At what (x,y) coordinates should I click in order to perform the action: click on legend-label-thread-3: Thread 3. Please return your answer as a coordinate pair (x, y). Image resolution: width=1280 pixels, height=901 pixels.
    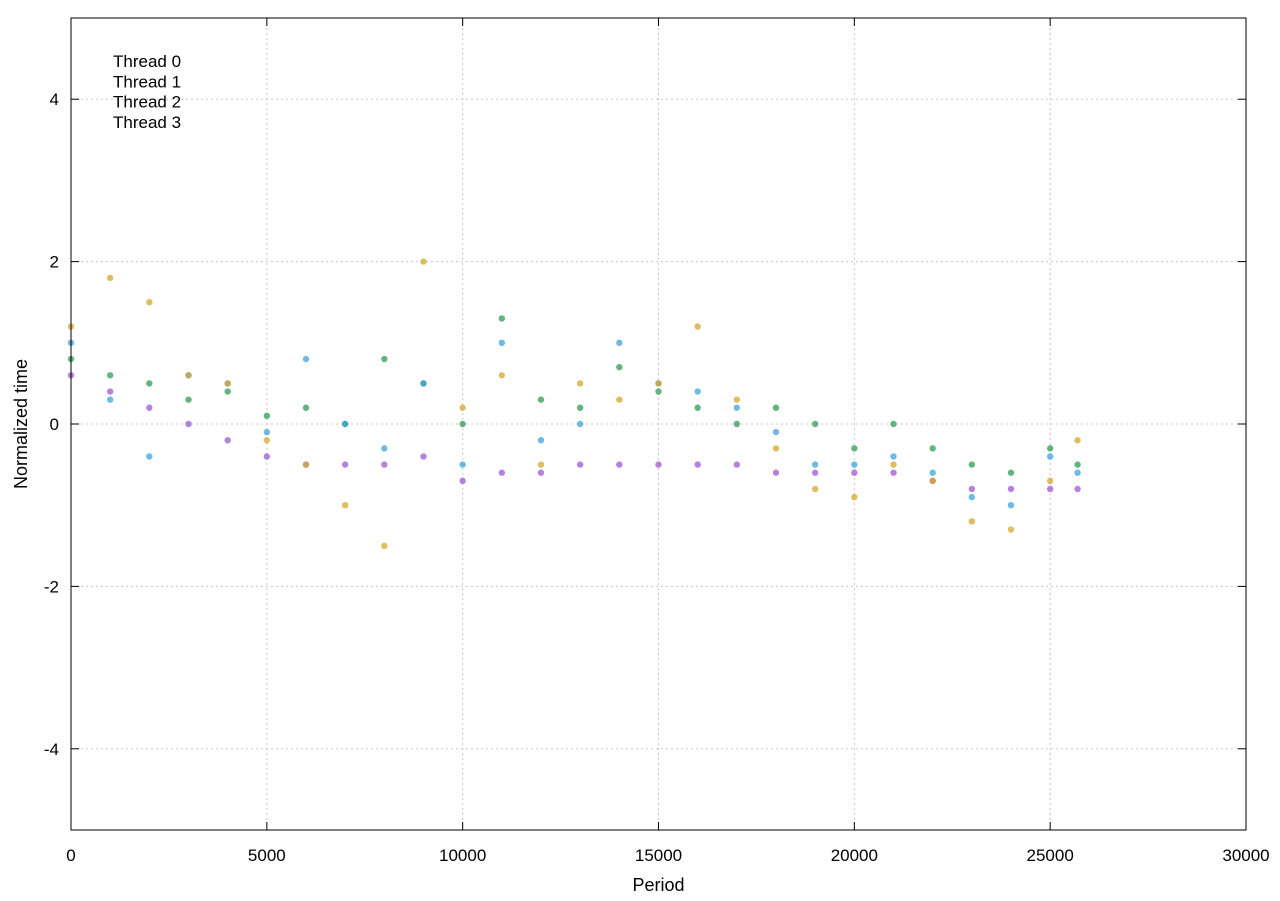
    Looking at the image, I should click on (147, 122).